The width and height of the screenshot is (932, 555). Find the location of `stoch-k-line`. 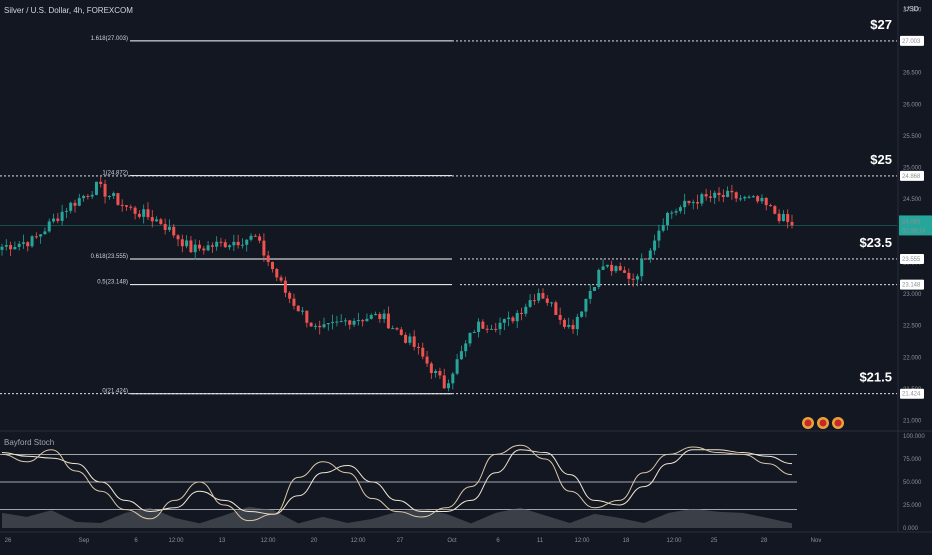

stoch-k-line is located at coordinates (397, 483).